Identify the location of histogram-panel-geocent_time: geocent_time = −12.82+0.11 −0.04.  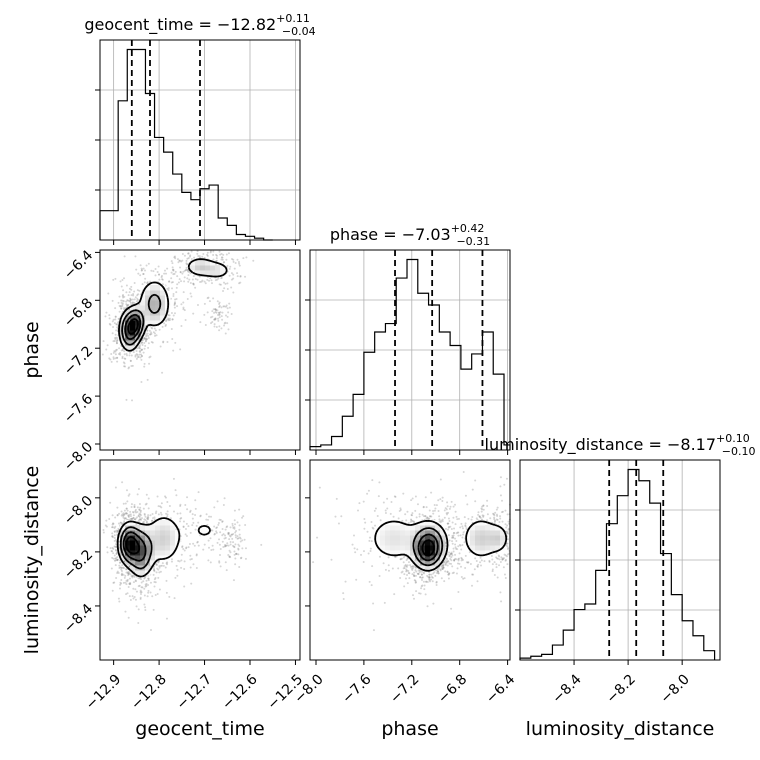
(200, 126).